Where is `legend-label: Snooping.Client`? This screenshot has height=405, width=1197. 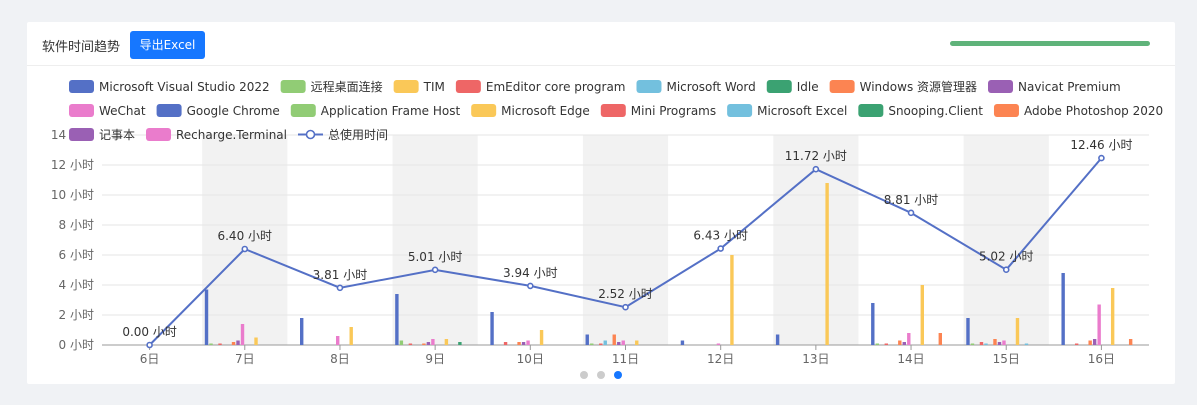
legend-label: Snooping.Client is located at coordinates (935, 111).